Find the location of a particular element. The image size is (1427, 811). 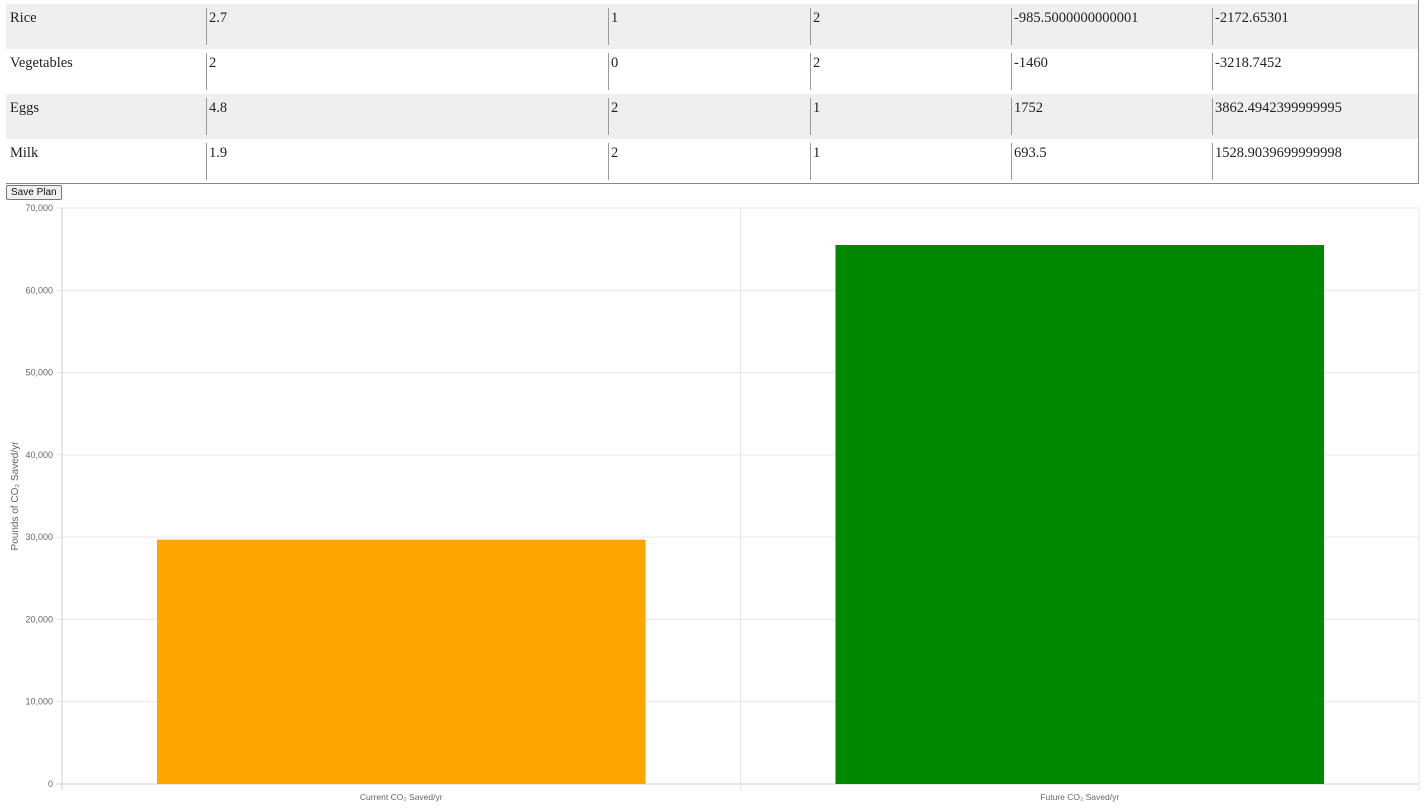

table-cell: 1528.9039699999998 is located at coordinates (1277, 161).